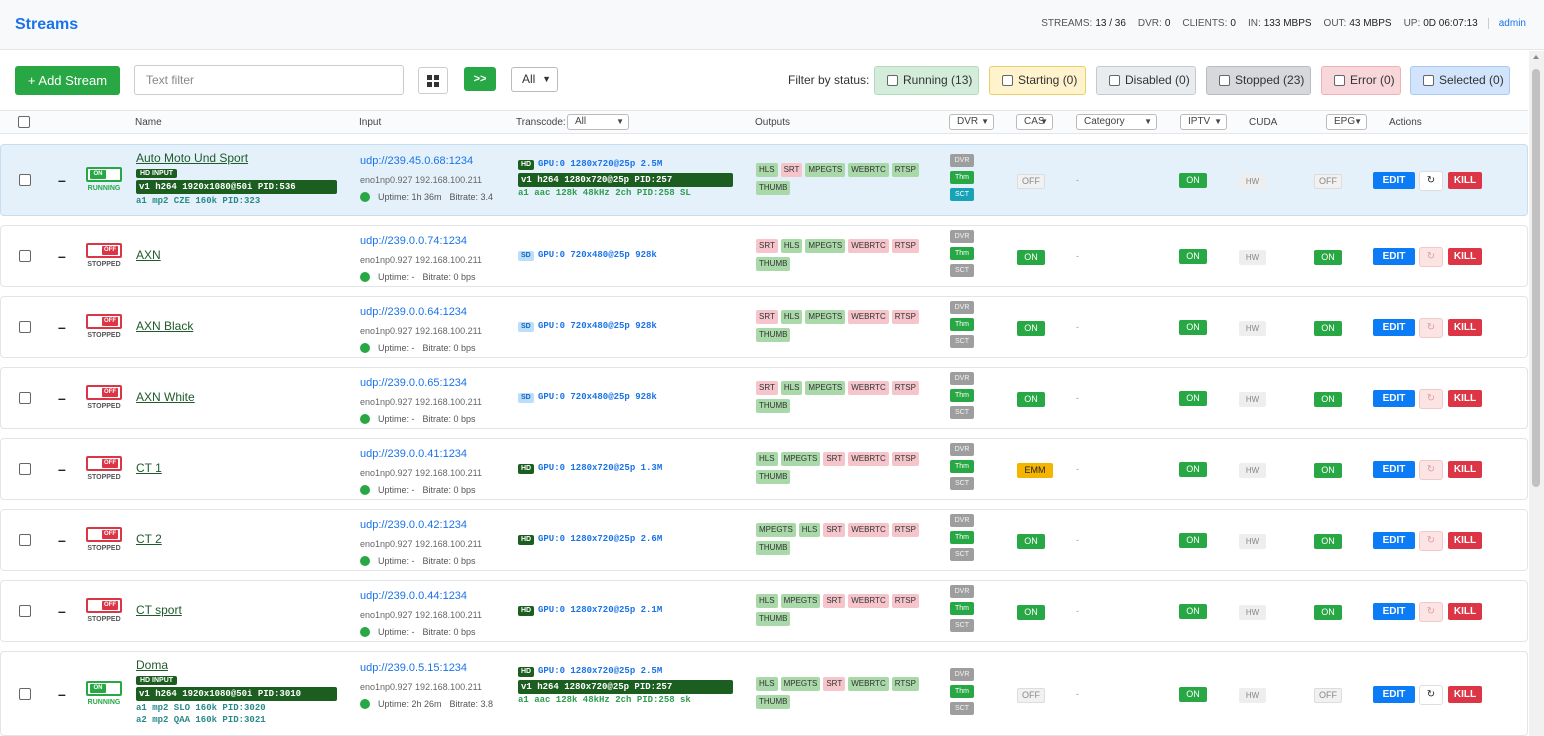  I want to click on status-filter-button: Selected (0), so click(1460, 80).